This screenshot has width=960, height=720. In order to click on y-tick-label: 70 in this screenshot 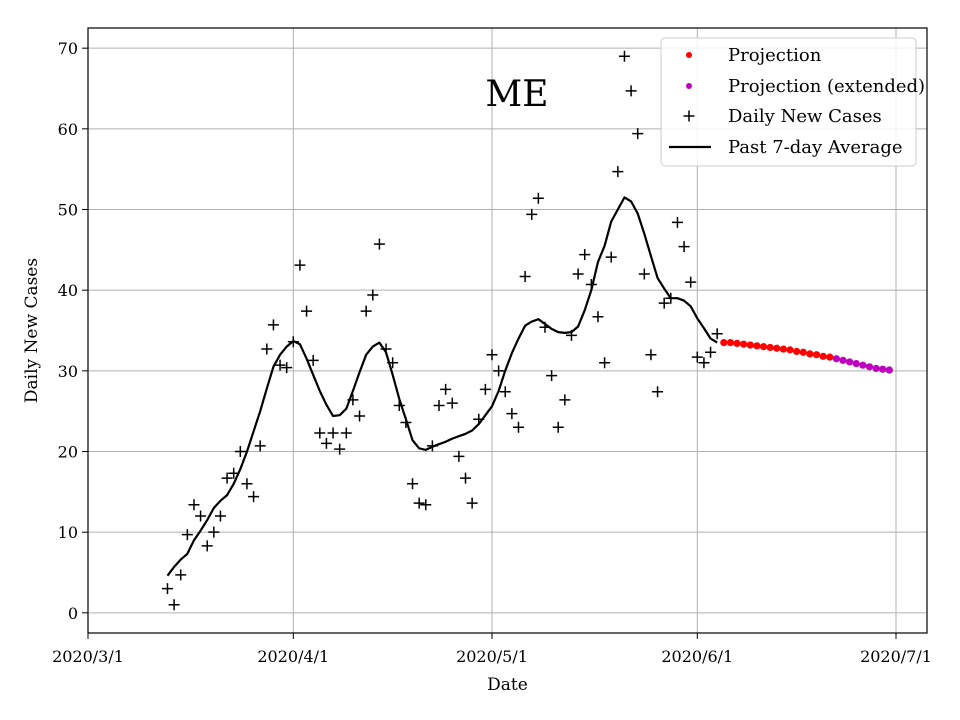, I will do `click(68, 48)`.